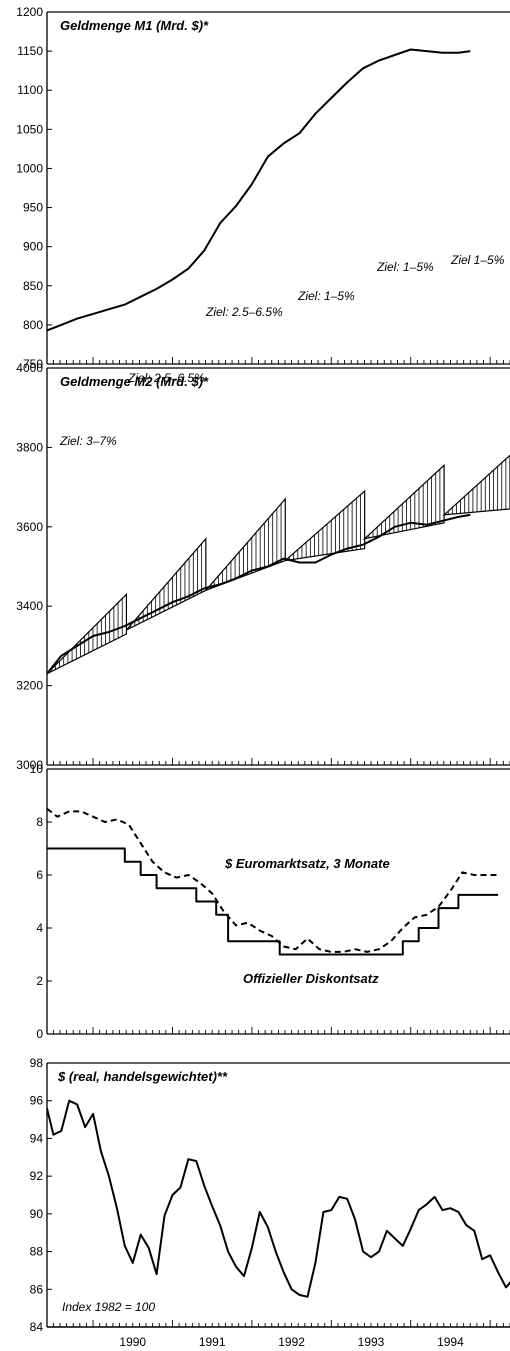  What do you see at coordinates (29, 12) in the screenshot?
I see `y-tick-label: 1200` at bounding box center [29, 12].